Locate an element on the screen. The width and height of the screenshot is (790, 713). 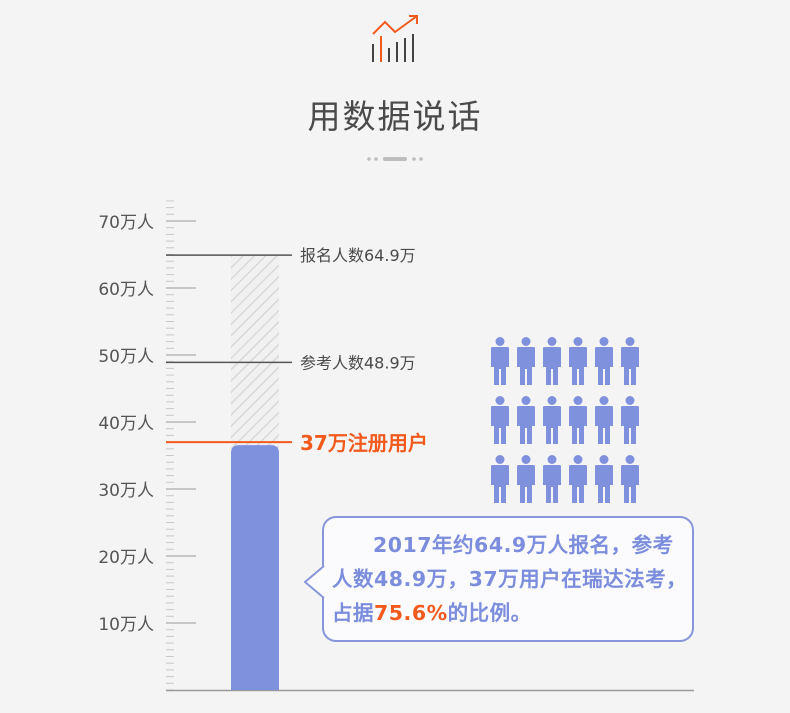
marker-label: 参考人数48.9万 is located at coordinates (358, 362).